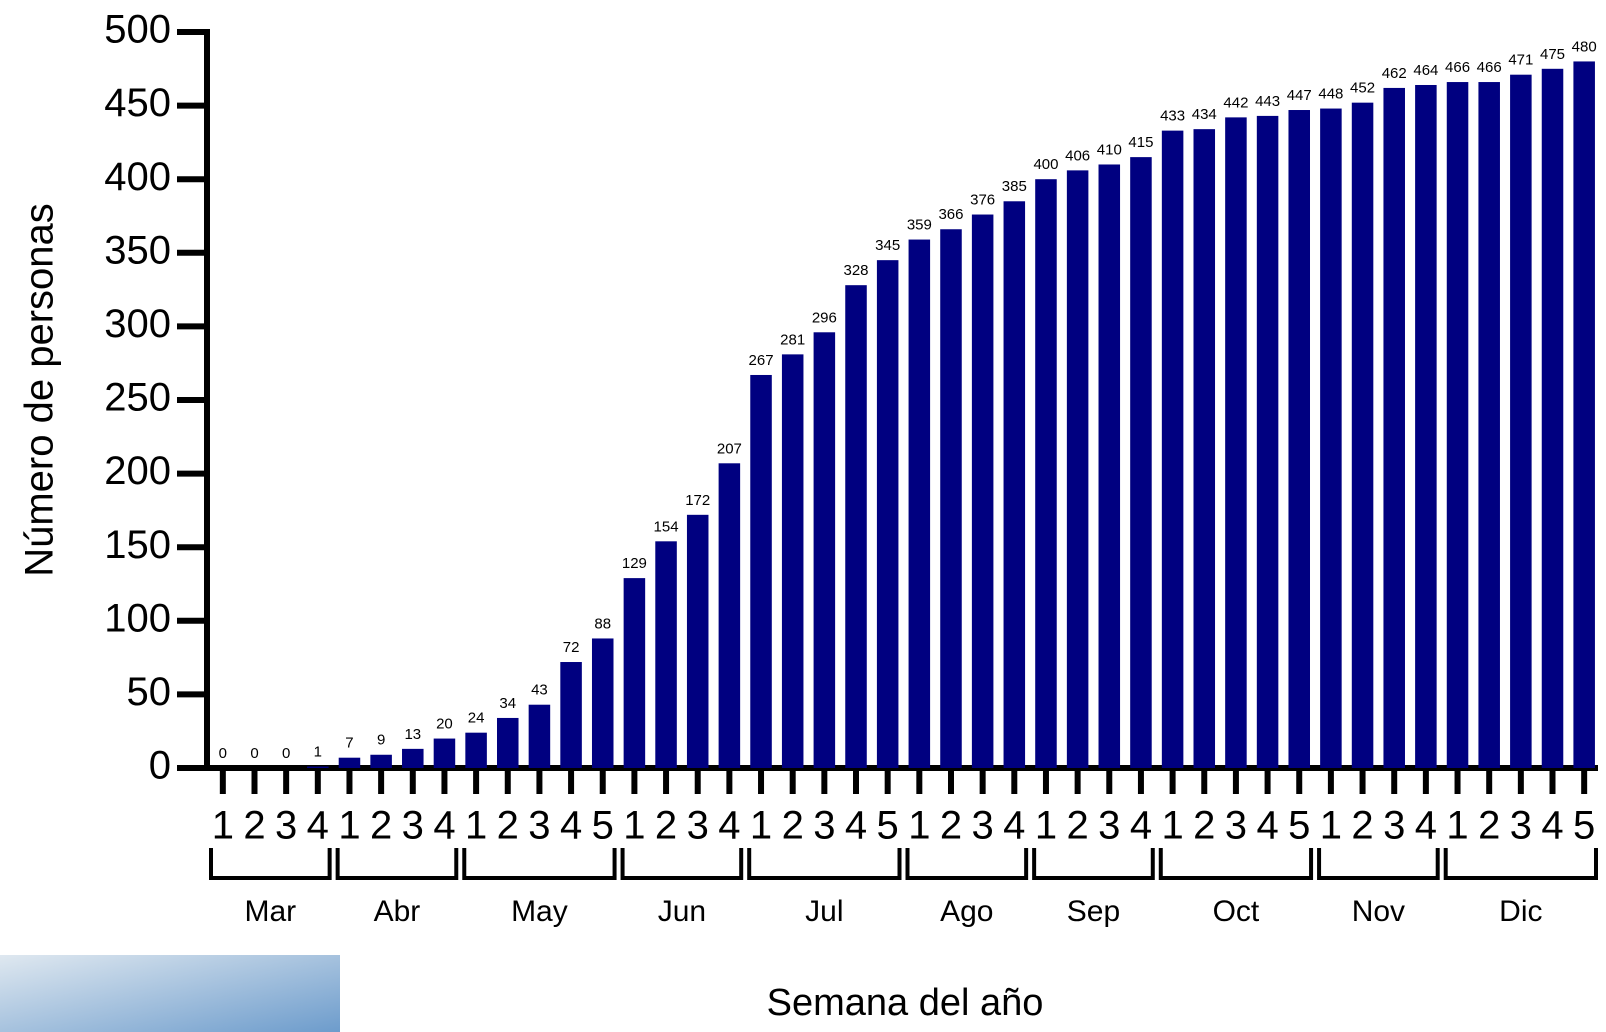  I want to click on value-label: 385, so click(1014, 186).